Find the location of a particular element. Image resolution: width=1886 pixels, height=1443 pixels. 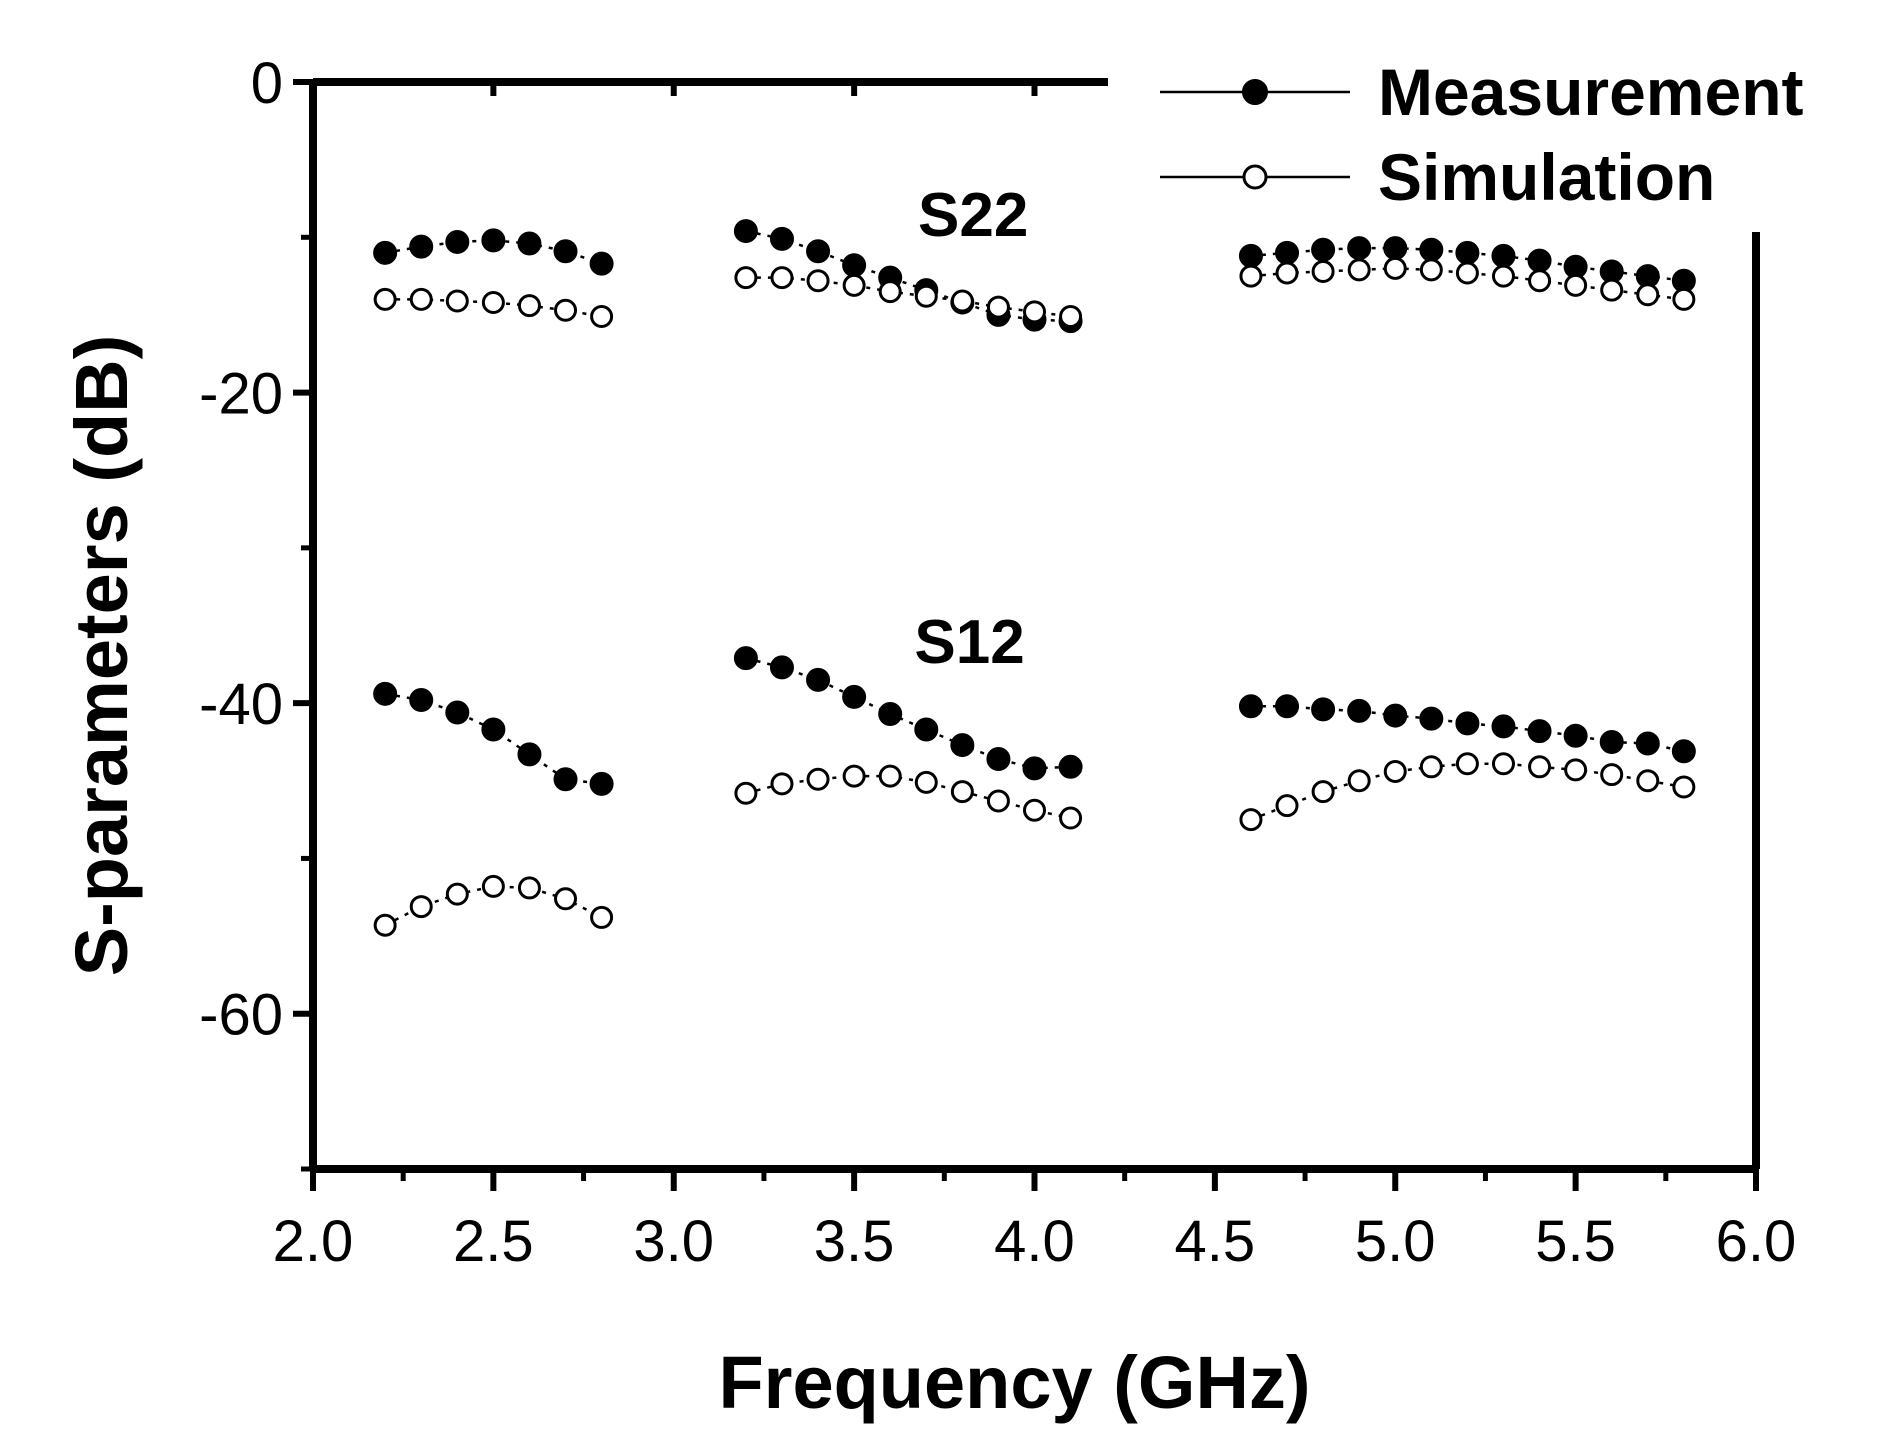

legend-open-marker is located at coordinates (1255, 177).